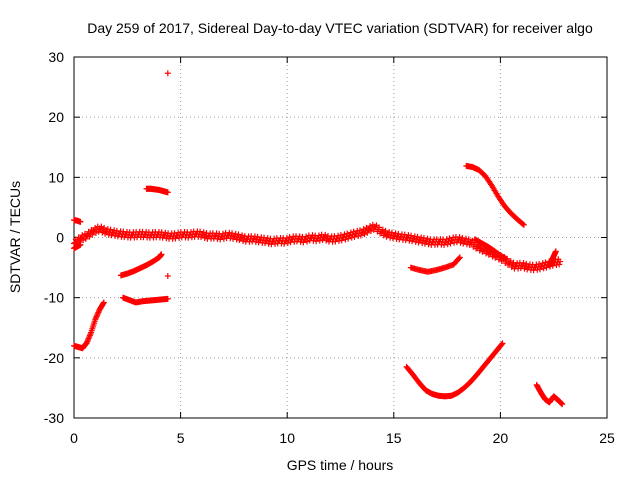  Describe the element at coordinates (56, 117) in the screenshot. I see `y-tick-label: 20` at that location.